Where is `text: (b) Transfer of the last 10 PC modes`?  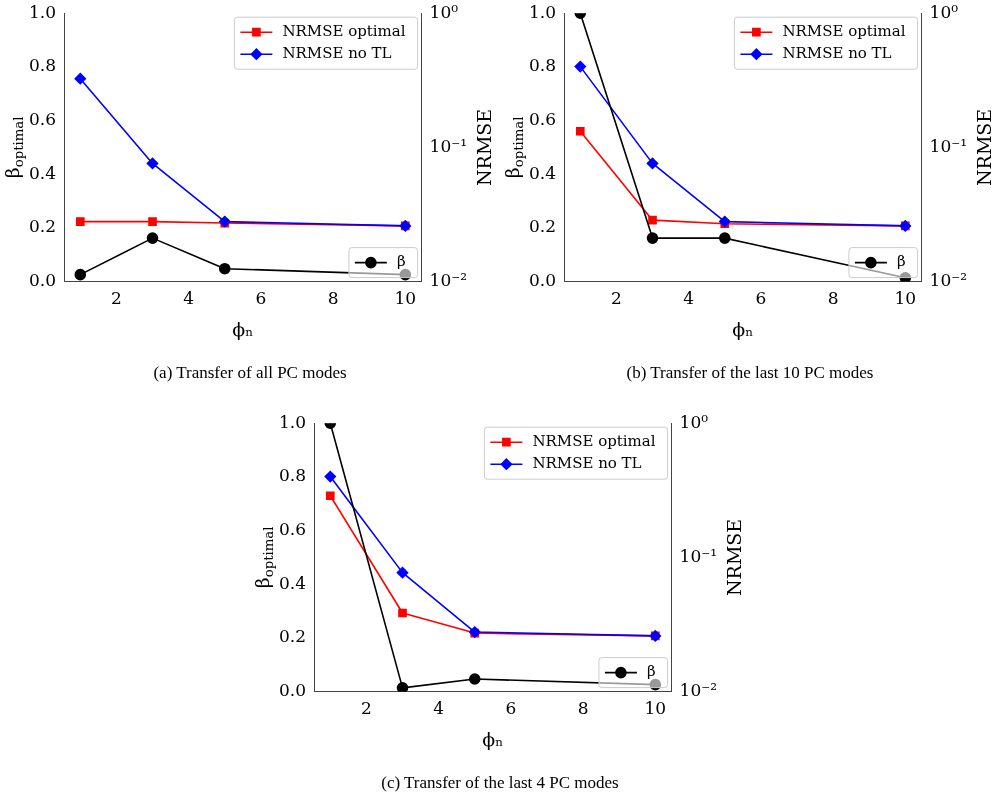
text: (b) Transfer of the last 10 PC modes is located at coordinates (750, 373).